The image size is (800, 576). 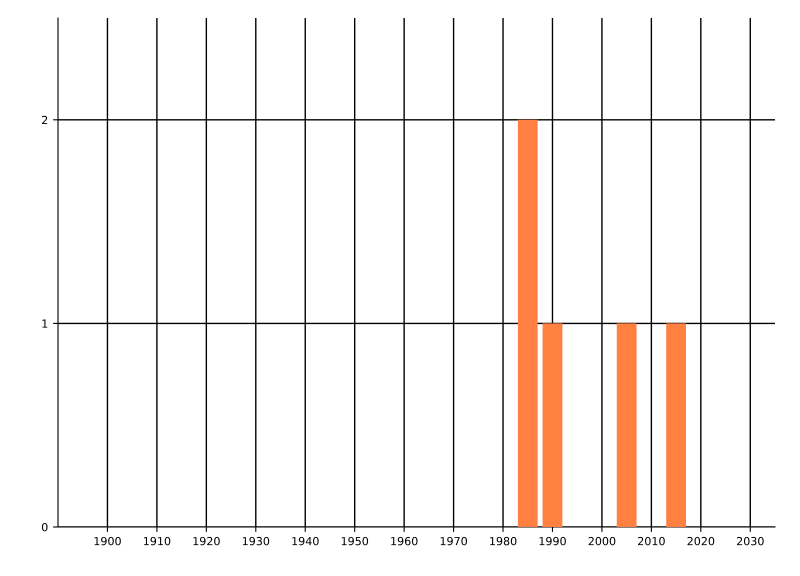 I want to click on x-tick-label: 1970, so click(x=453, y=541).